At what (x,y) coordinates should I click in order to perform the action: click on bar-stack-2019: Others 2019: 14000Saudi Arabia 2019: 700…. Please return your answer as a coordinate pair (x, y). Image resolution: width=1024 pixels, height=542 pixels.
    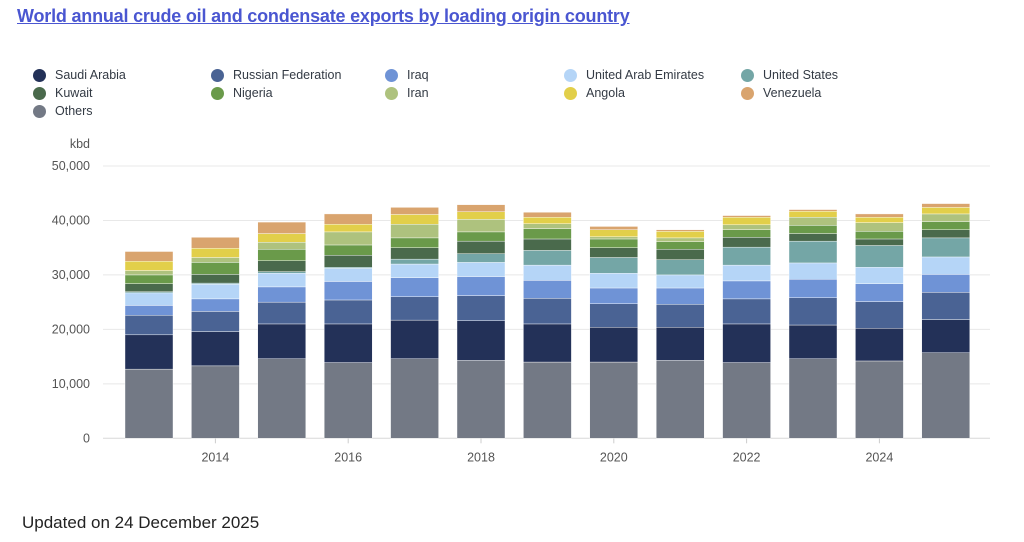
    Looking at the image, I should click on (547, 325).